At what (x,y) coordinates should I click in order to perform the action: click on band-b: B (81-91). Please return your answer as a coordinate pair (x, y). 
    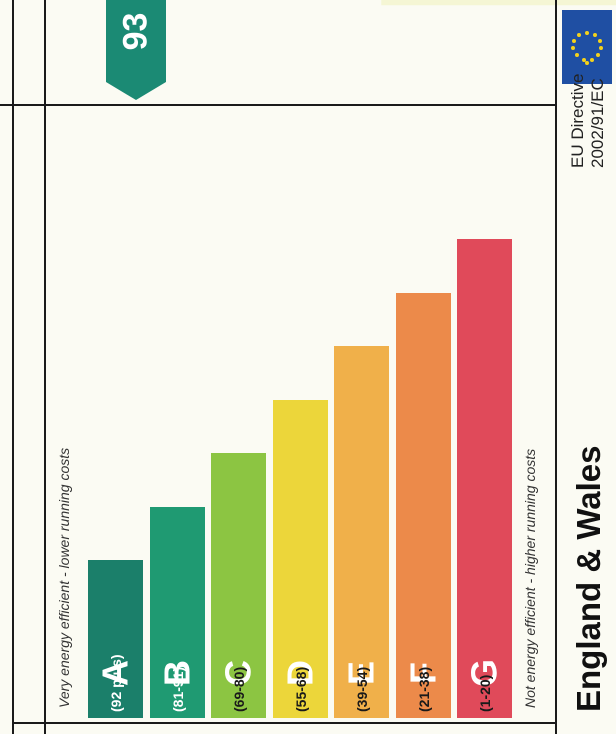
    Looking at the image, I should click on (177, 612).